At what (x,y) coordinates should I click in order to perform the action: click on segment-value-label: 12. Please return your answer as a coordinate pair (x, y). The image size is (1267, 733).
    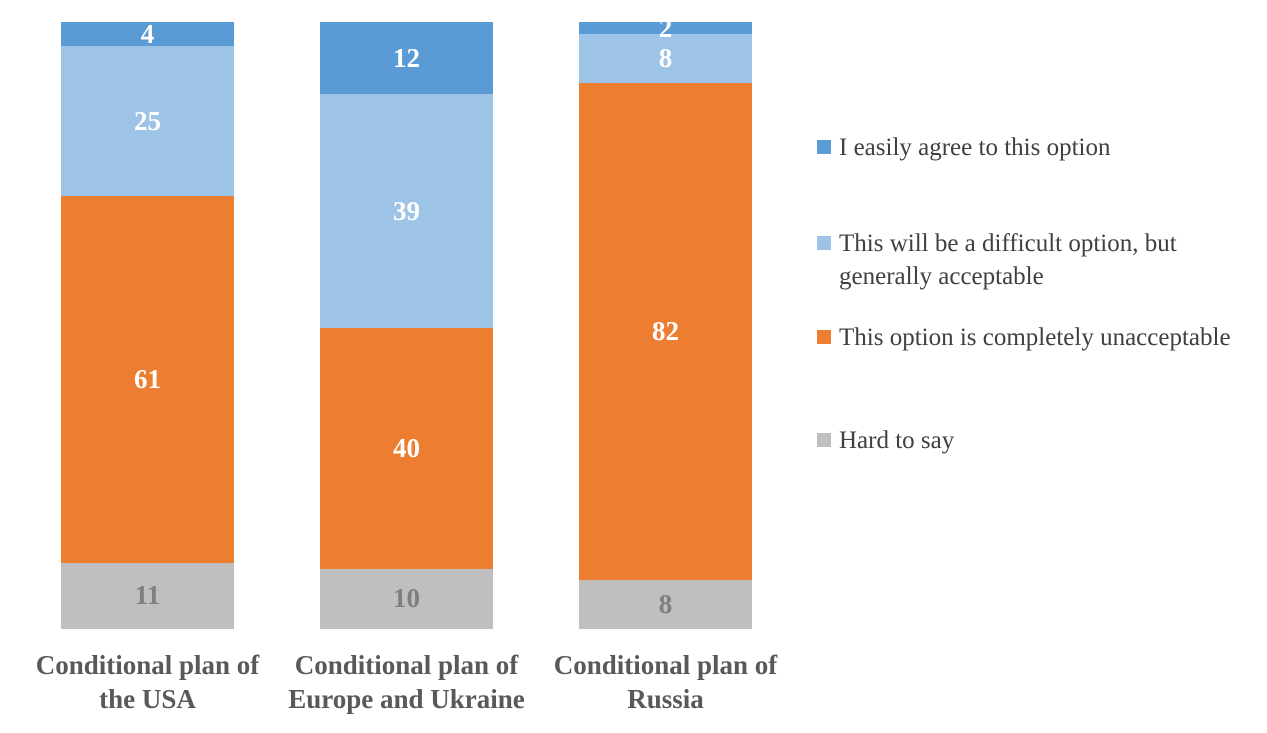
    Looking at the image, I should click on (406, 57).